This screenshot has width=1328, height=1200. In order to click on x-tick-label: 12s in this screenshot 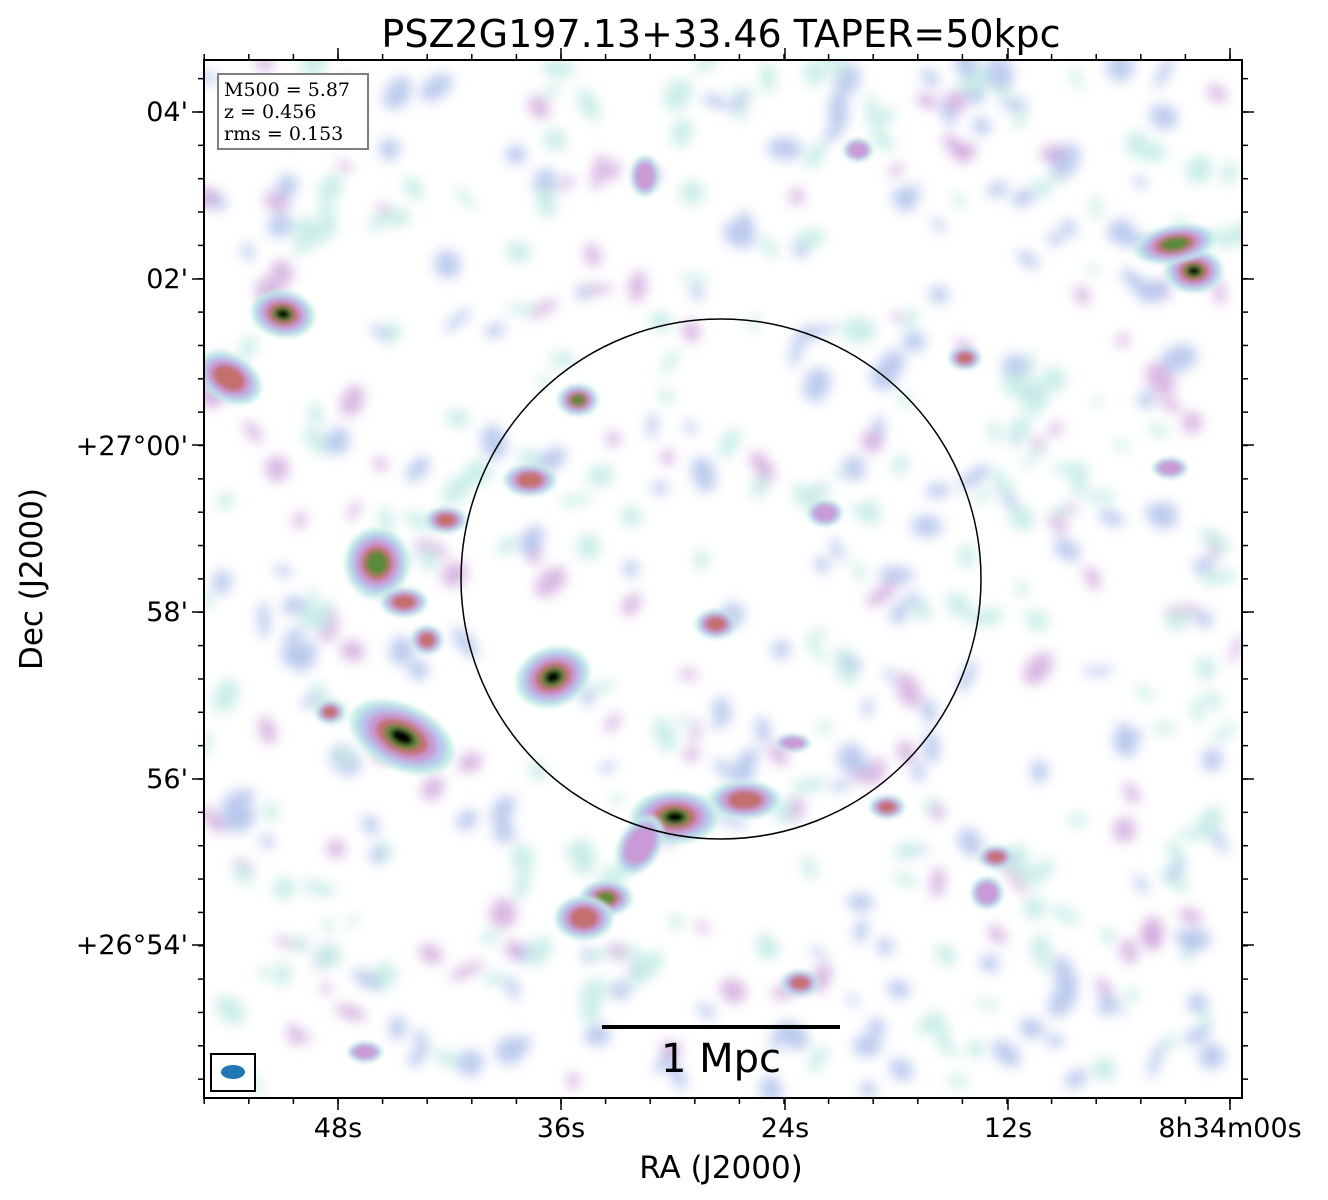, I will do `click(1008, 1128)`.